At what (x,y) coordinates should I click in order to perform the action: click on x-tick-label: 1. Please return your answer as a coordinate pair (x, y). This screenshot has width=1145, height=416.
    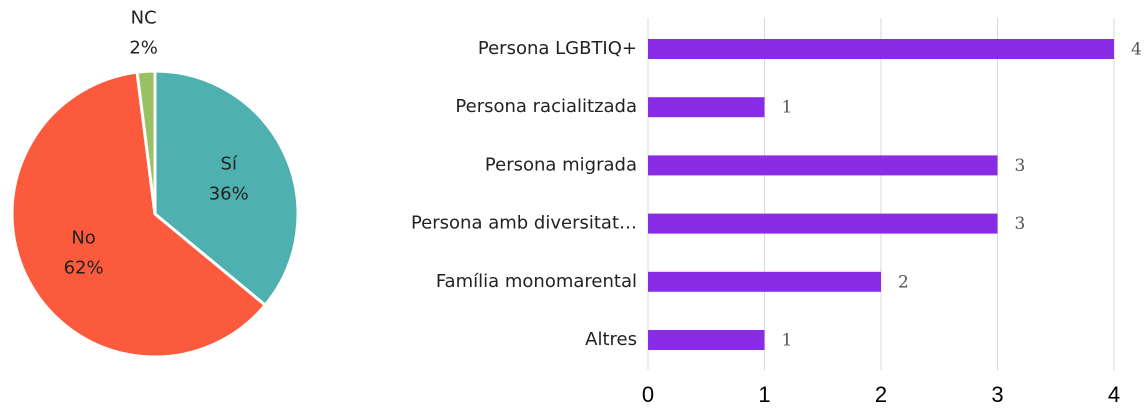
    Looking at the image, I should click on (764, 394).